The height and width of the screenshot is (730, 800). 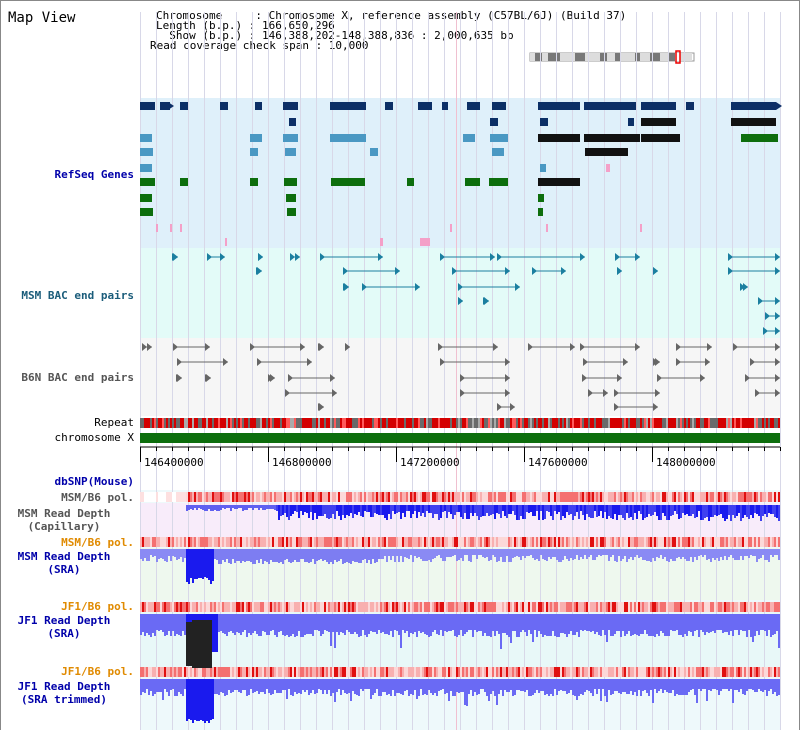 What do you see at coordinates (64, 699) in the screenshot?
I see `track-label-jf1-depth-trimmed-line2: (SRA trimmed)` at bounding box center [64, 699].